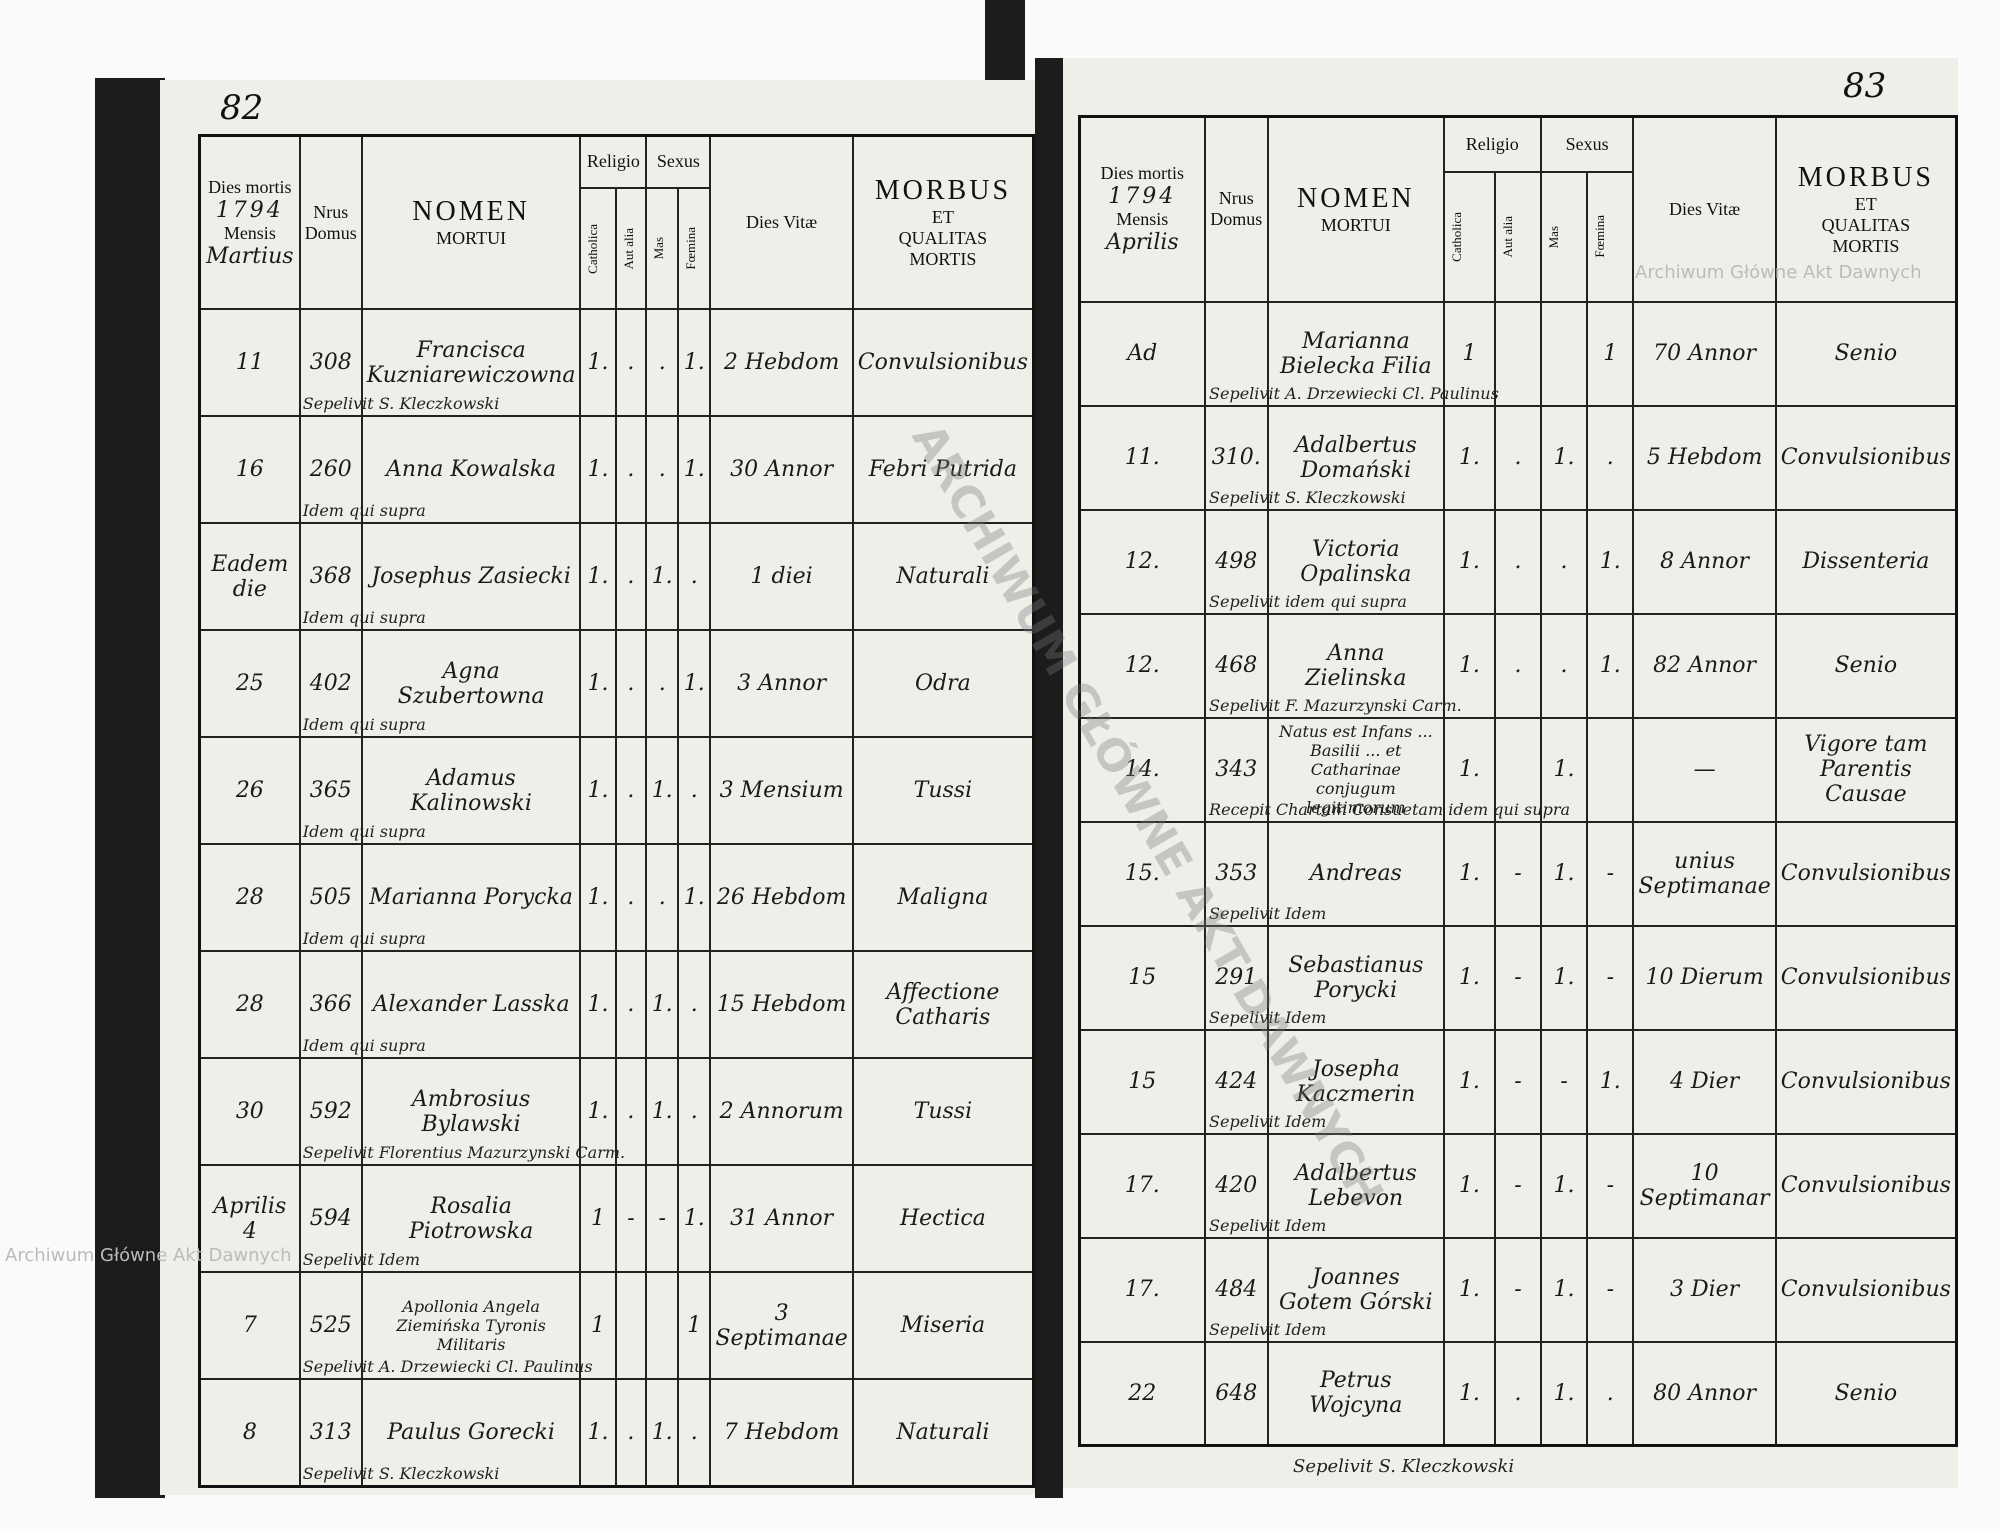 Image resolution: width=2000 pixels, height=1531 pixels. I want to click on cell-text: 1 diei, so click(781, 577).